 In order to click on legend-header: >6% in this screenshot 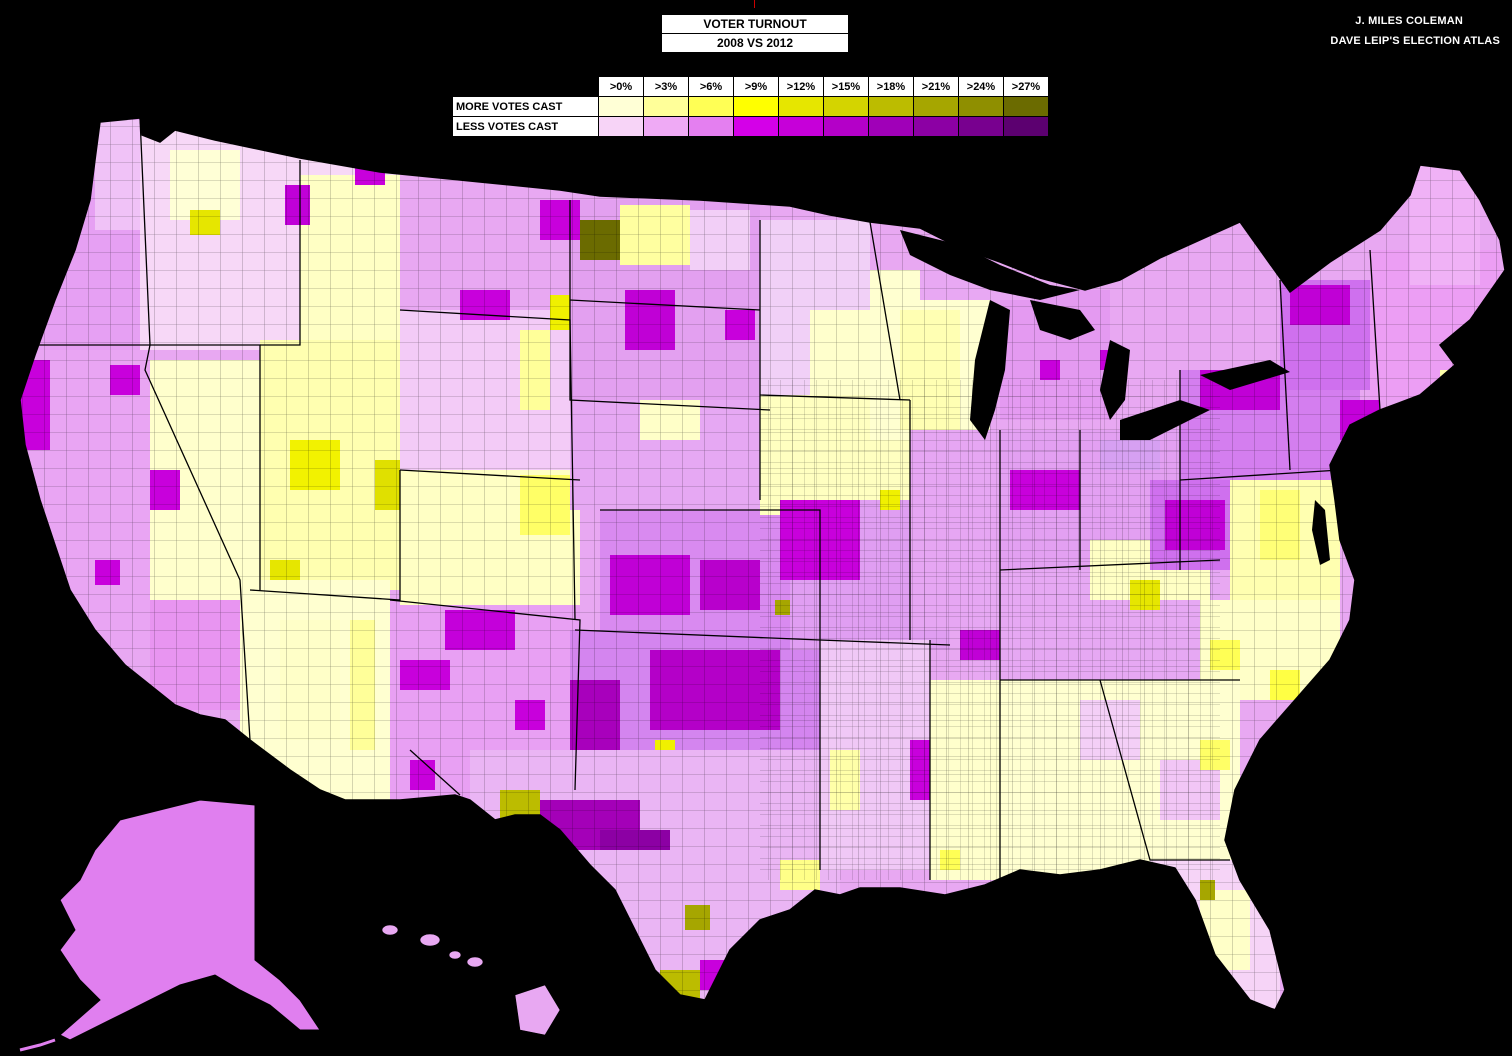, I will do `click(711, 86)`.